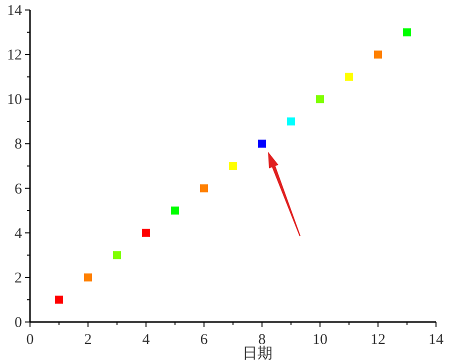 Image resolution: width=450 pixels, height=362 pixels. Describe the element at coordinates (18, 323) in the screenshot. I see `y-tick-label: 0` at that location.